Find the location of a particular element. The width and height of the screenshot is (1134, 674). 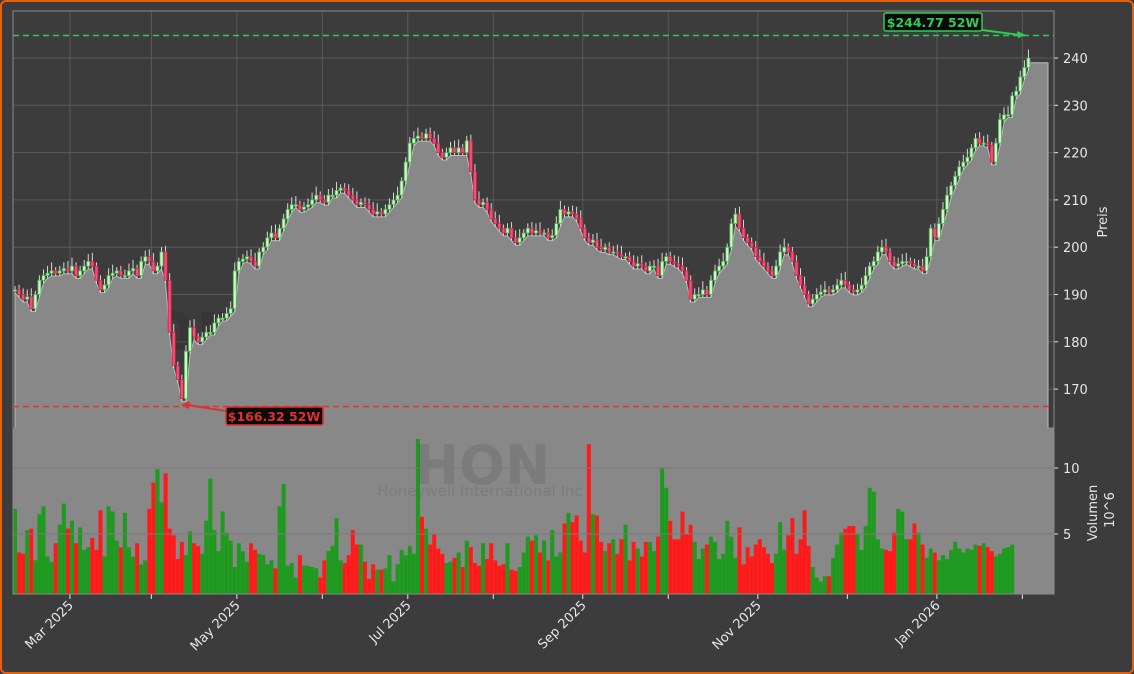

low-label: $166.32 52W is located at coordinates (252, 413).